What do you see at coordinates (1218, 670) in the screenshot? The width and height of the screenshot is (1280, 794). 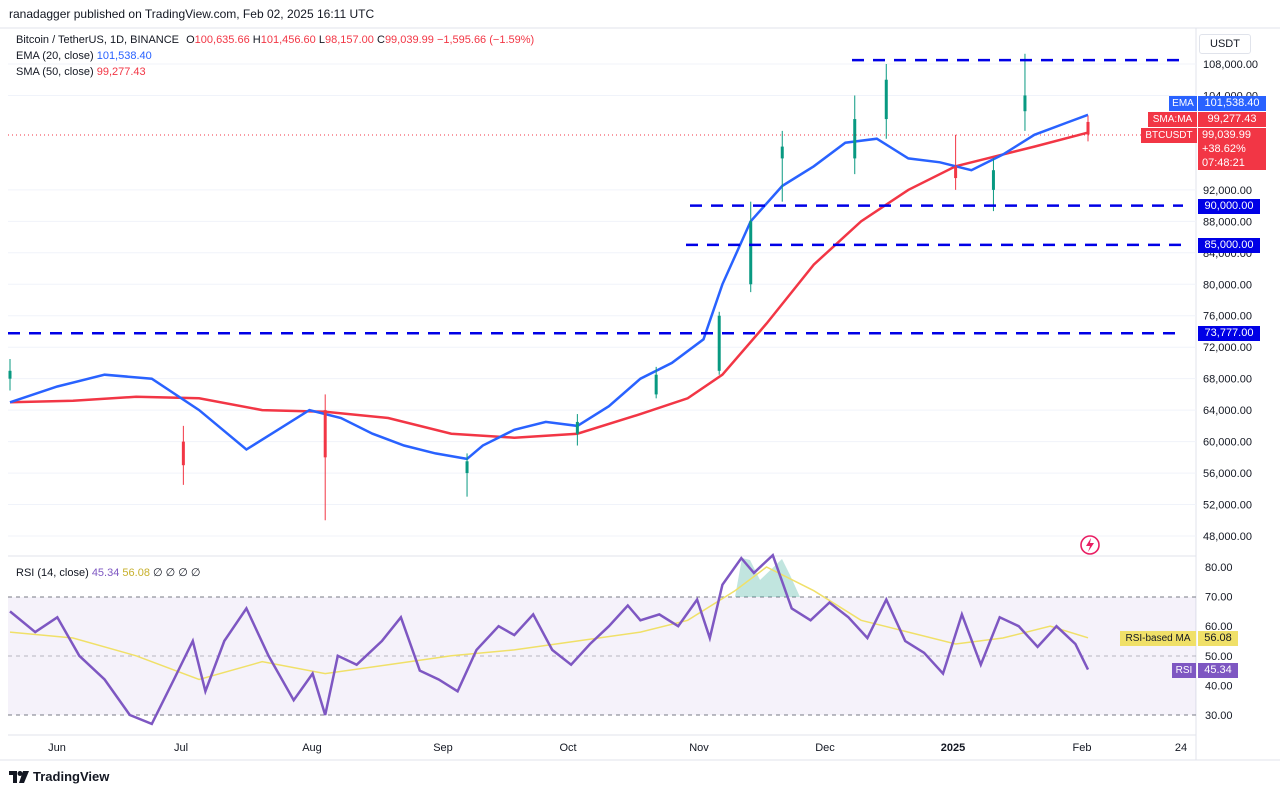 I see `rsi-badge: 45.34` at bounding box center [1218, 670].